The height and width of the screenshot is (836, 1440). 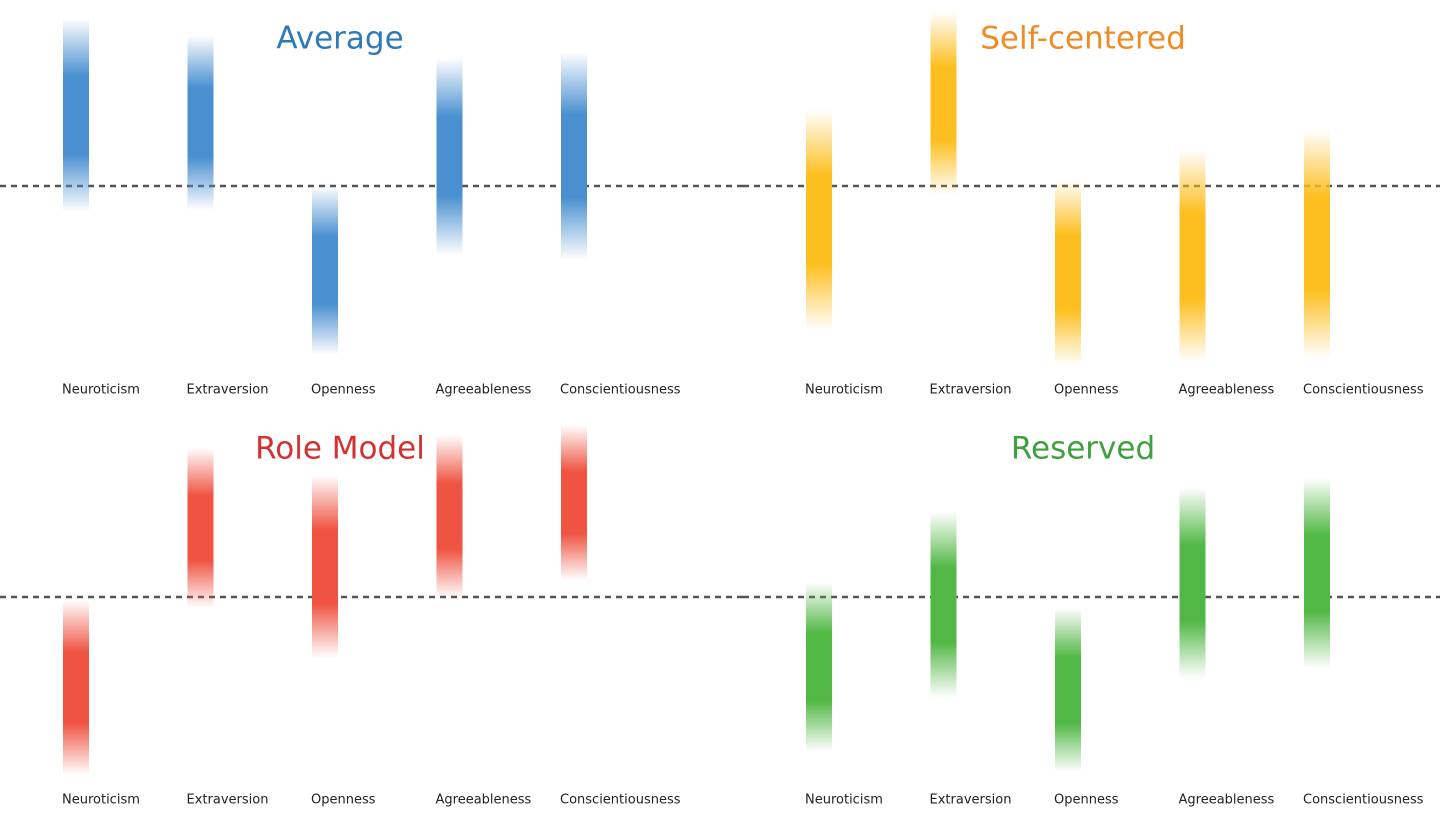 I want to click on panel-title: Self-centered, so click(x=1083, y=39).